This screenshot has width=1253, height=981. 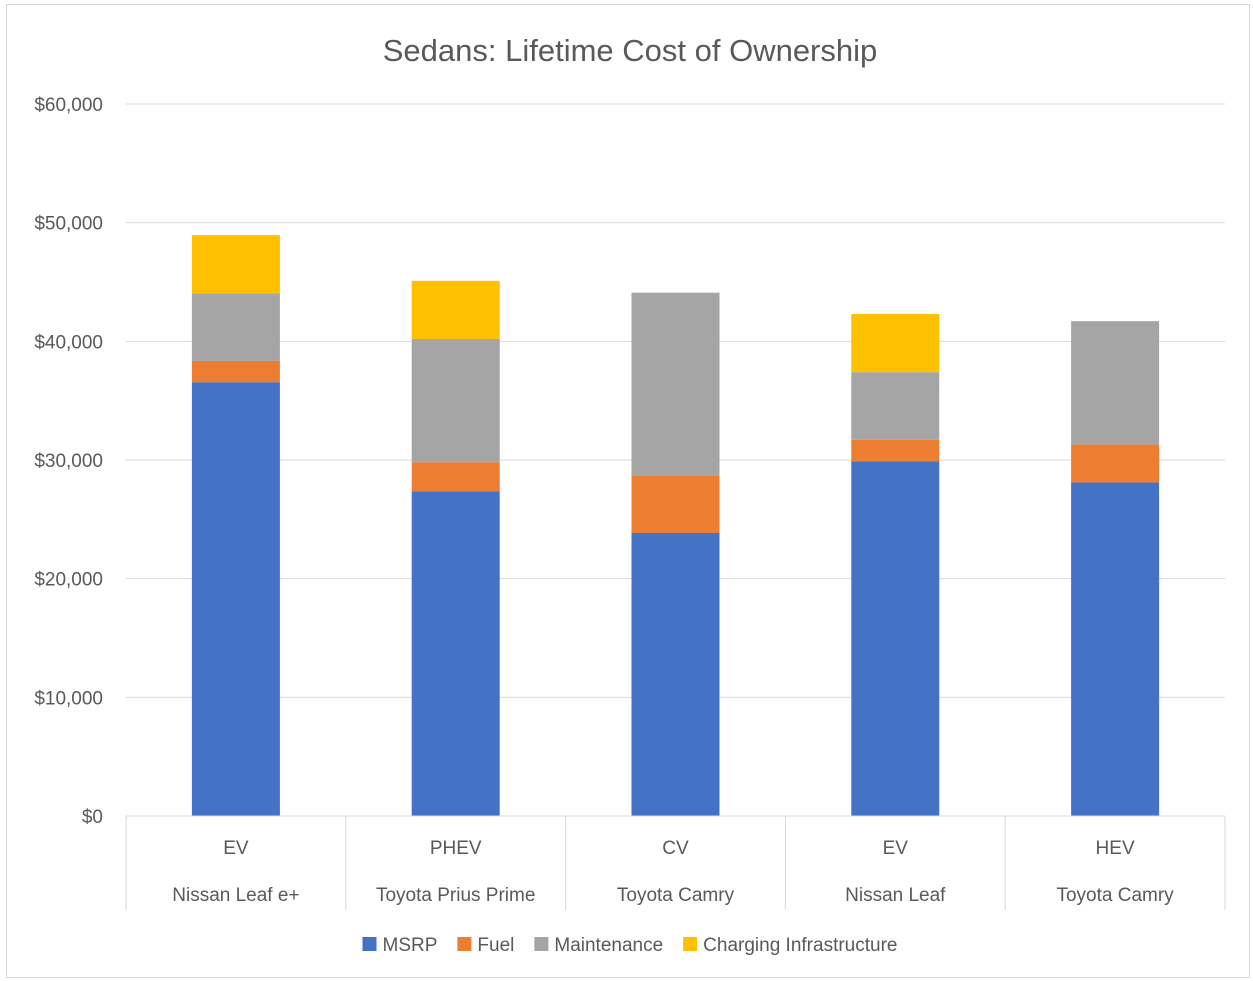 I want to click on legend-item-fuel: Fuel, so click(x=485, y=945).